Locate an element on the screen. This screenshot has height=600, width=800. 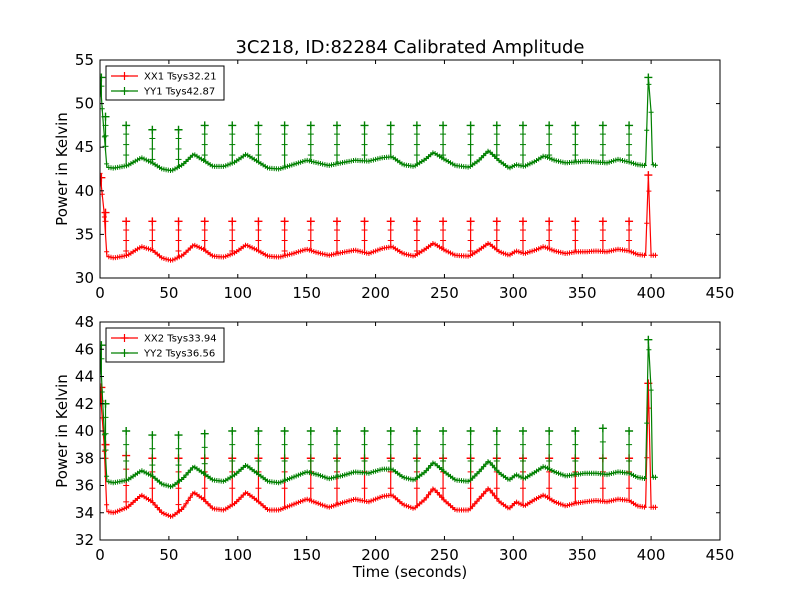
x-tick-label: 400 is located at coordinates (651, 293).